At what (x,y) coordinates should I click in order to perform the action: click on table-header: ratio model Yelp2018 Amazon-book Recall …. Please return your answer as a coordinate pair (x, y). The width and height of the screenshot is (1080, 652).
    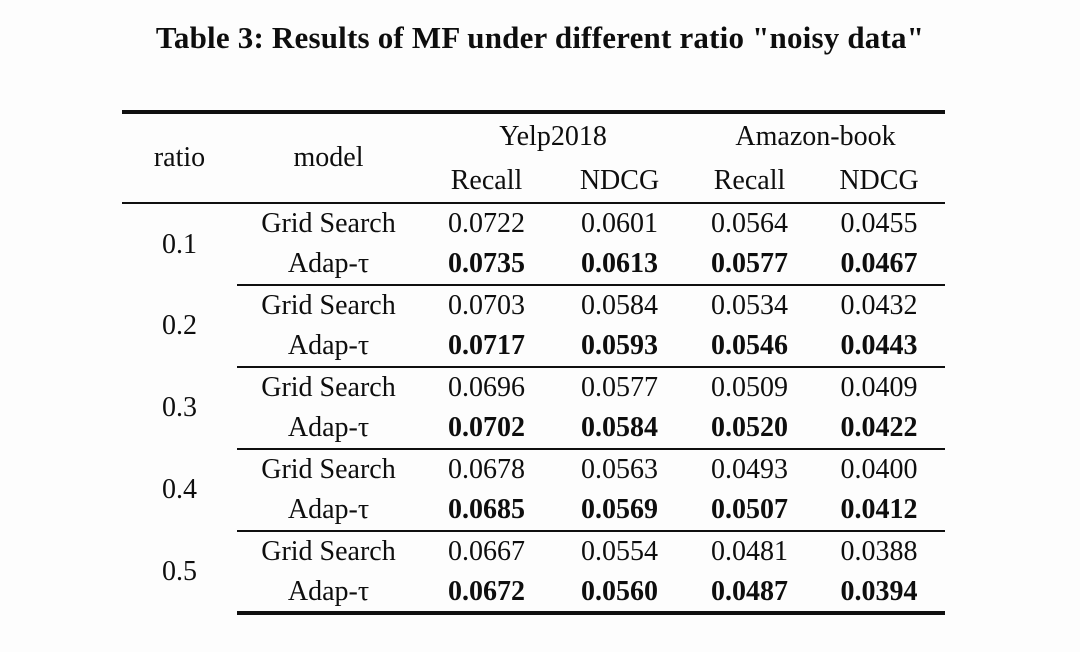
    Looking at the image, I should click on (533, 157).